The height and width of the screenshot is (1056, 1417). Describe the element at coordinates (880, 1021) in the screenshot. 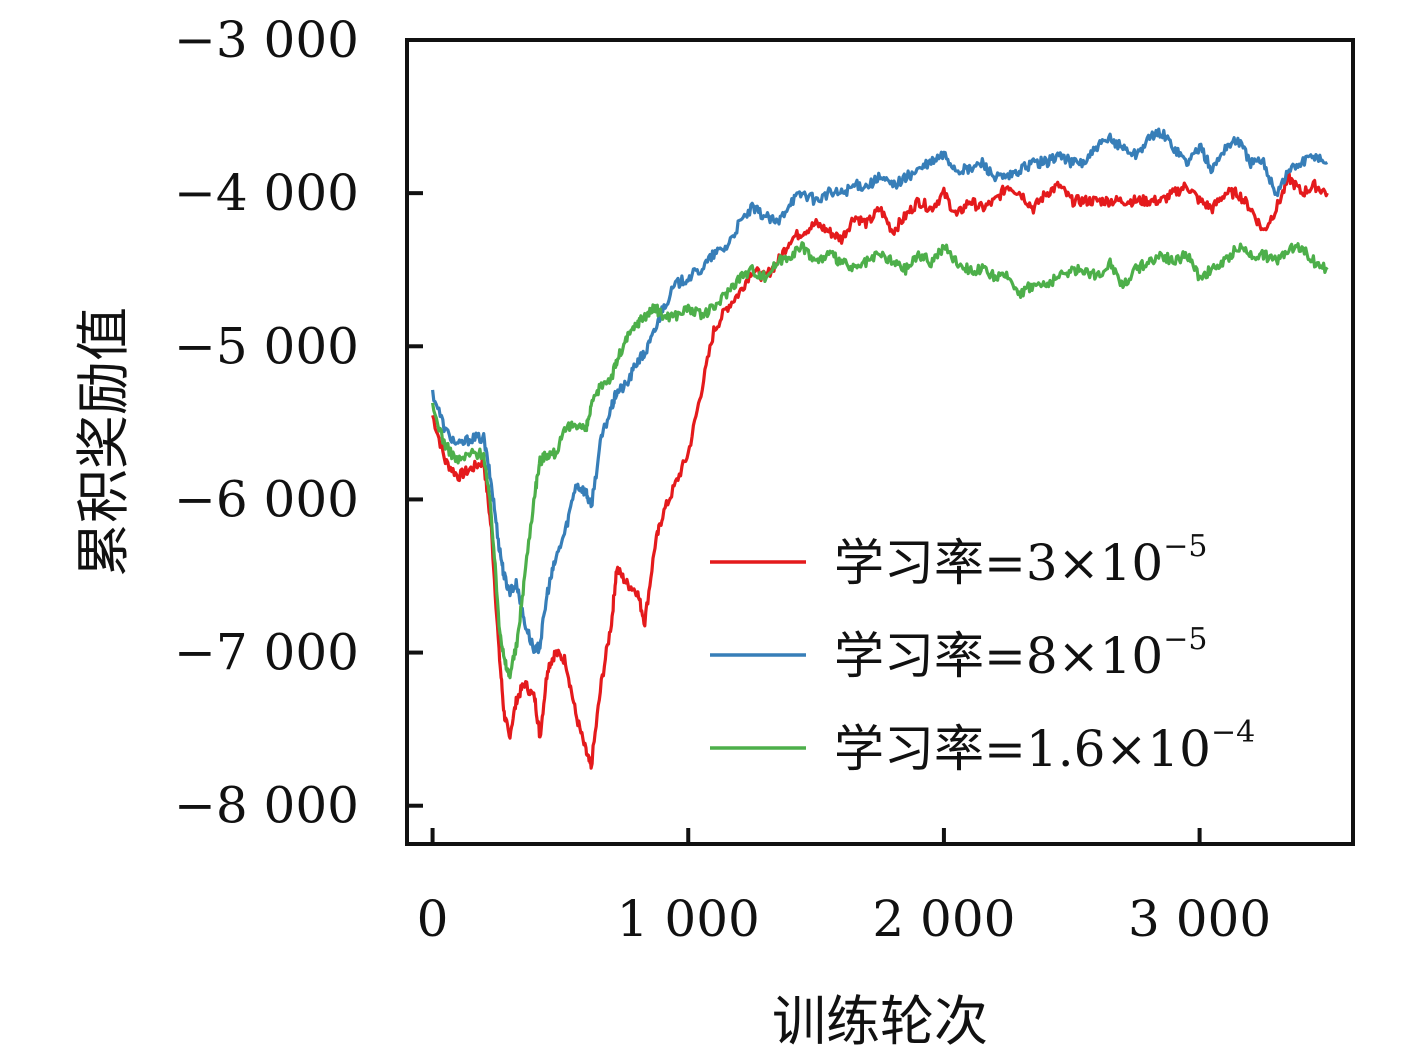

I see `x-axis-label: 训练轮次` at that location.